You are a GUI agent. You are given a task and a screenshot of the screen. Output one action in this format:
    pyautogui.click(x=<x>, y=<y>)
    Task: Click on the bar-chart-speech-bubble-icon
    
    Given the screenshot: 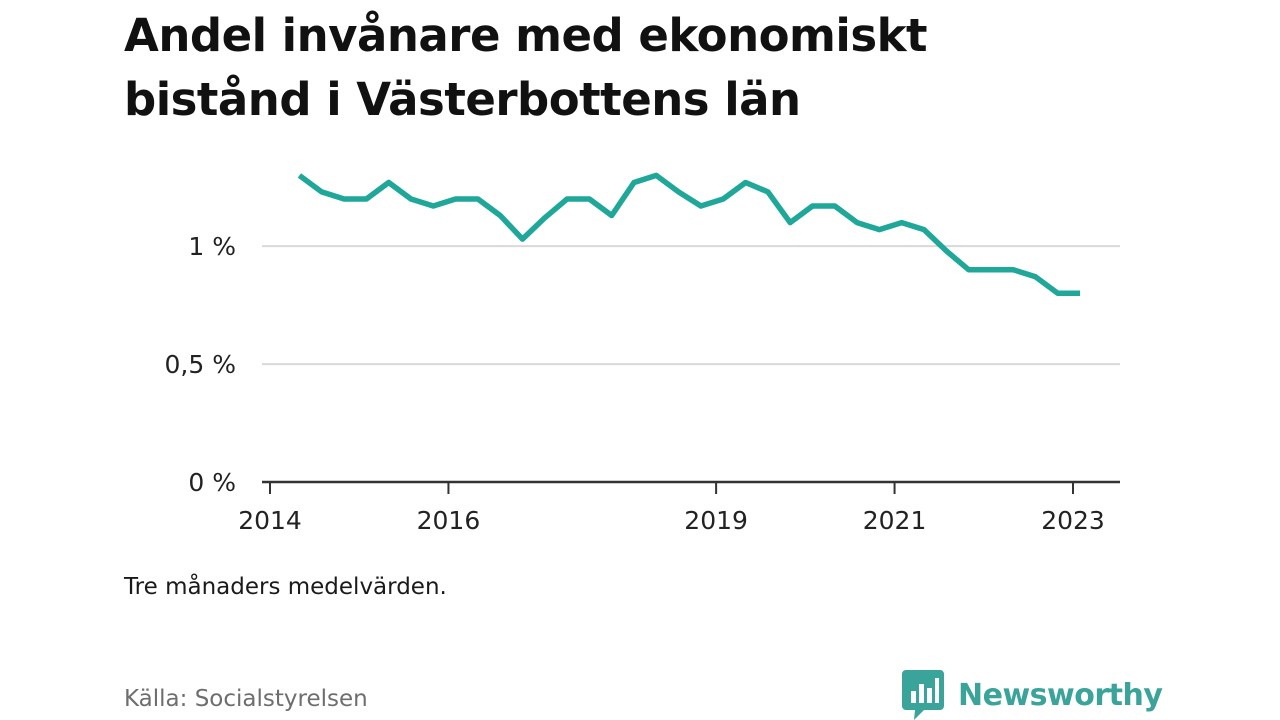 What is the action you would take?
    pyautogui.click(x=923, y=695)
    